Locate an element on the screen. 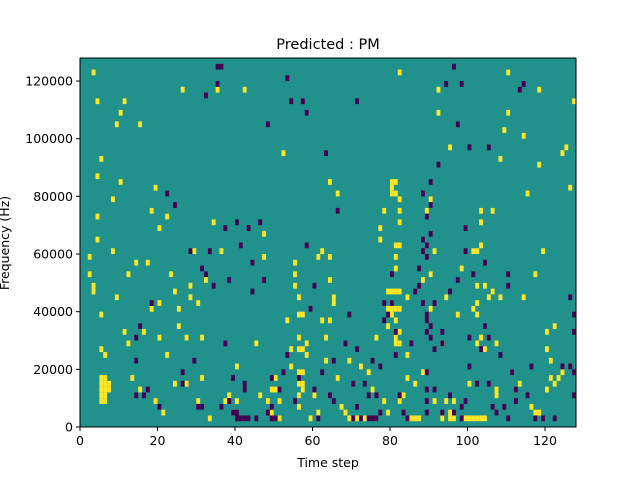 This screenshot has width=640, height=480. y-tick-label: 60000 is located at coordinates (53, 254).